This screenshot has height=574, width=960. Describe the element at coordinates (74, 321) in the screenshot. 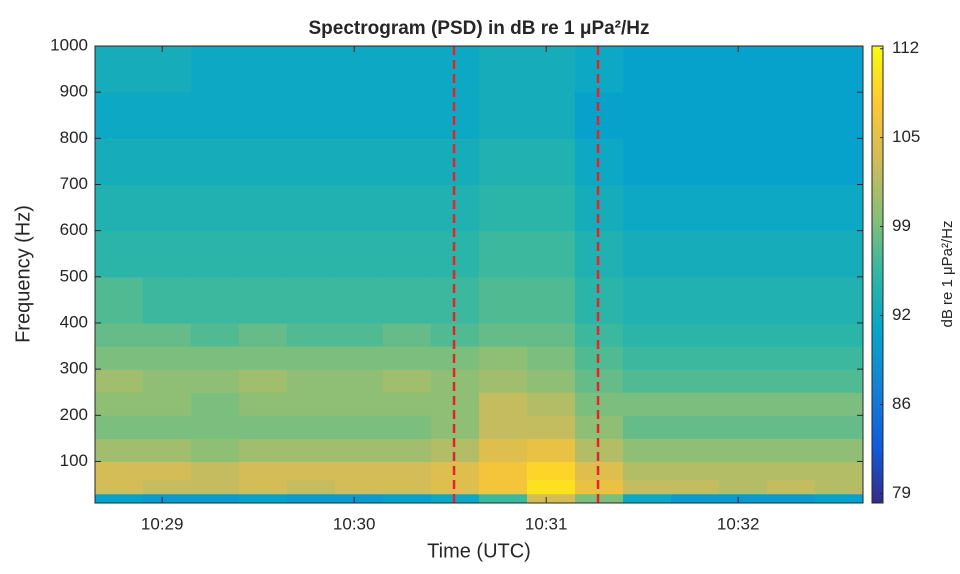

I see `y-tick-label: 400` at that location.